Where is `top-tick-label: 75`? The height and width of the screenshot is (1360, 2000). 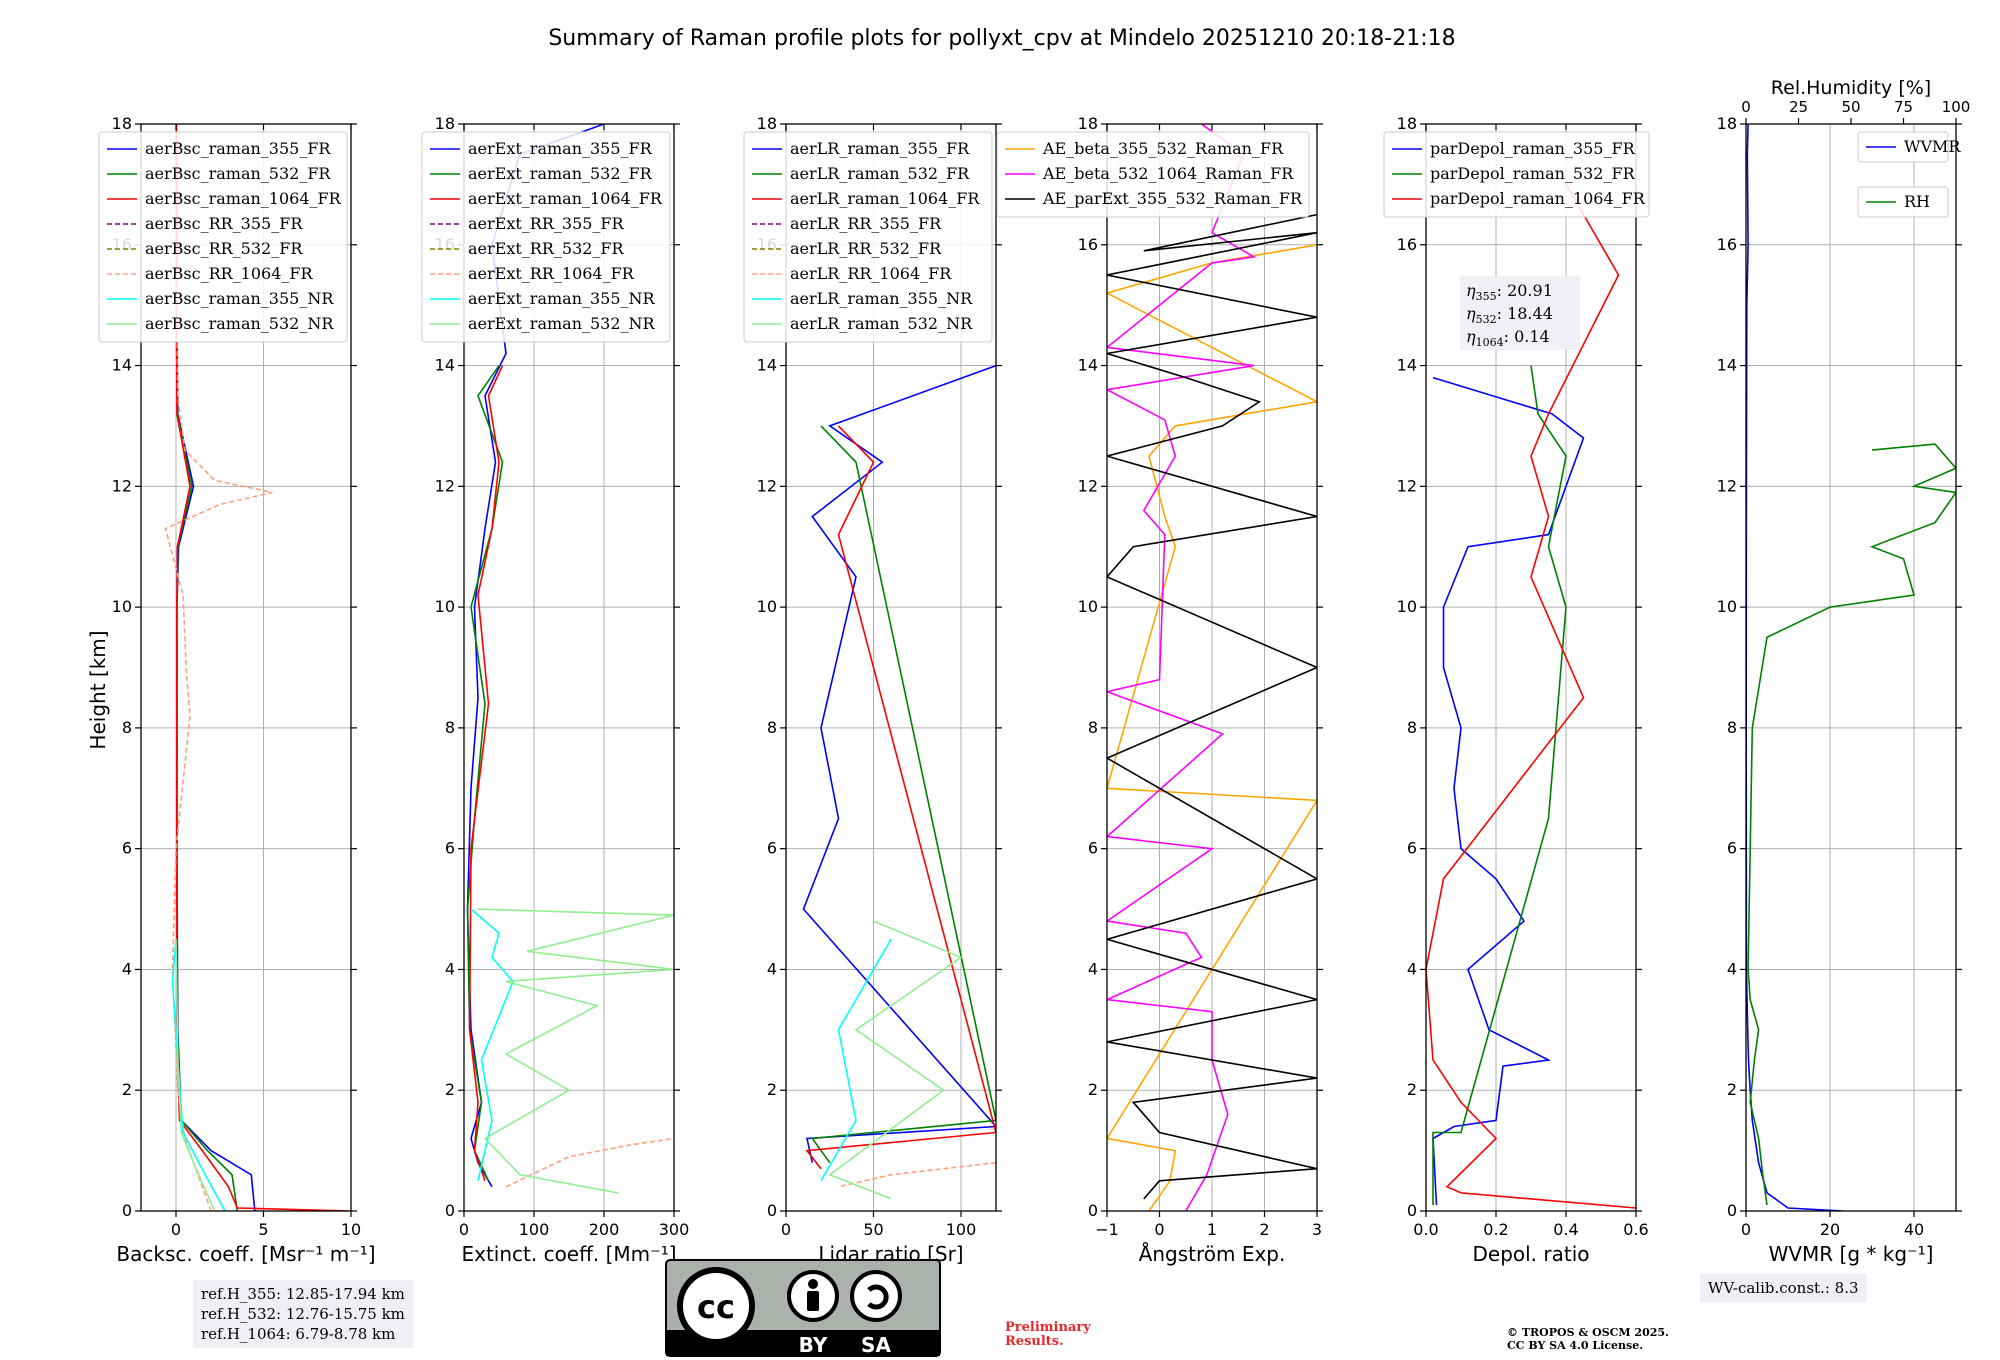
top-tick-label: 75 is located at coordinates (1903, 107).